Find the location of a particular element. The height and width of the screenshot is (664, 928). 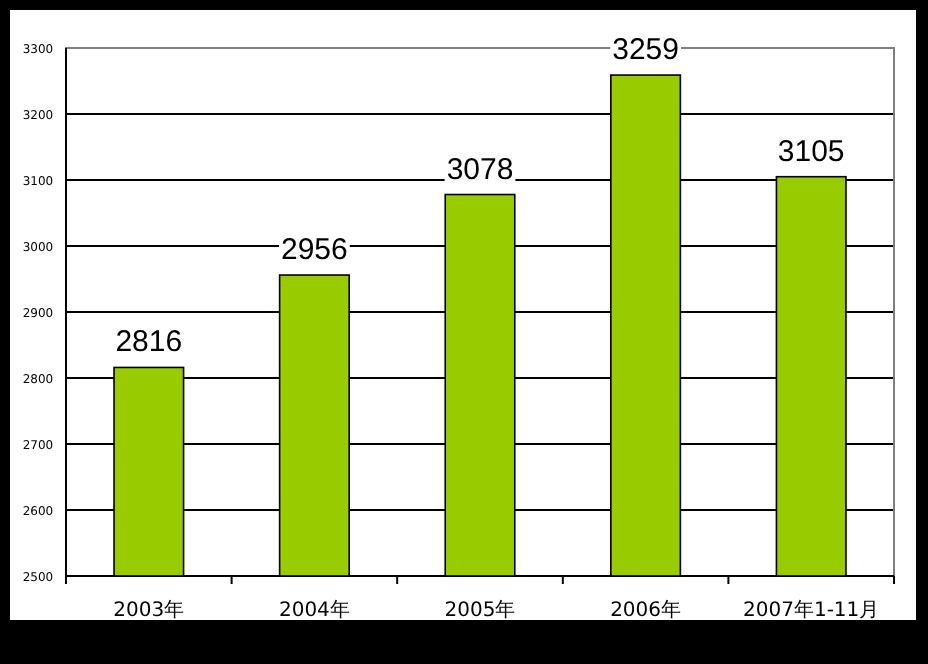

data-label: 2816 is located at coordinates (149, 342).